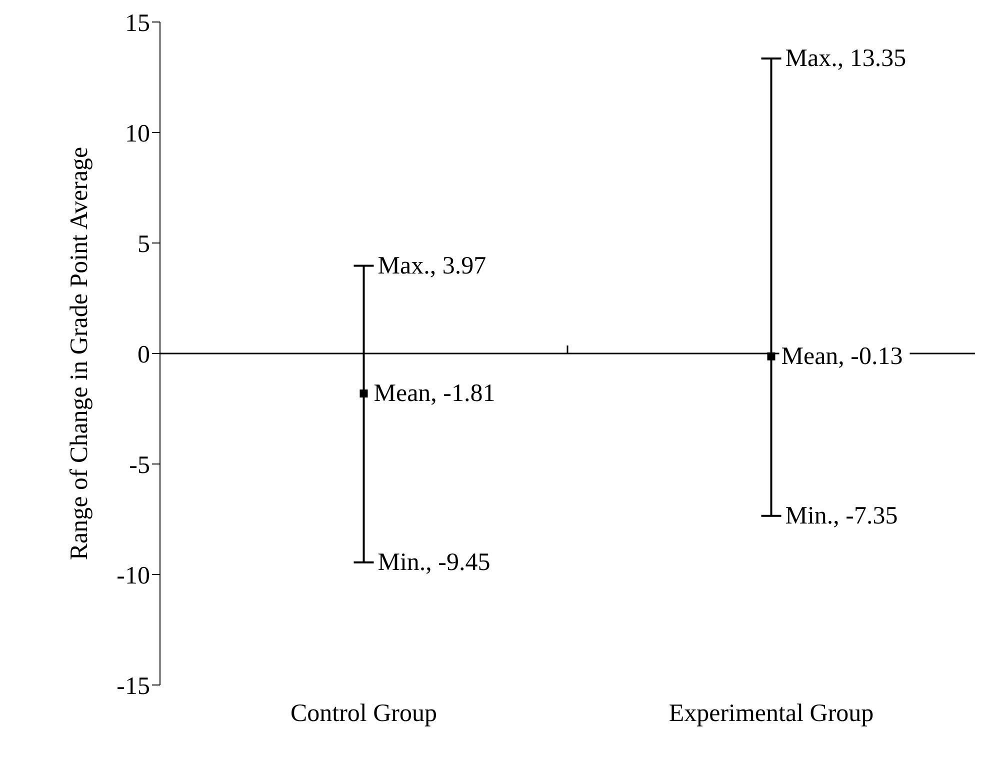 The image size is (983, 772). I want to click on y-tick-label: -5, so click(139, 465).